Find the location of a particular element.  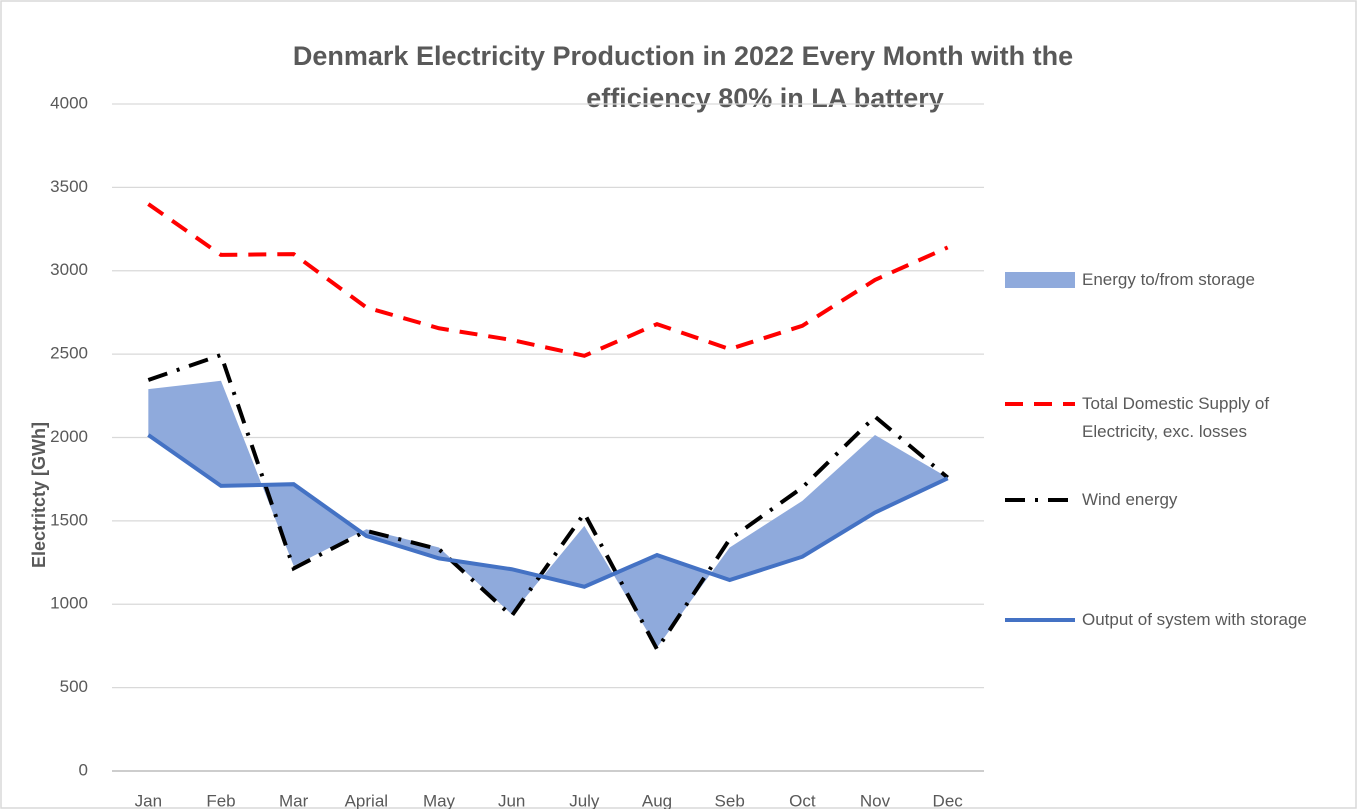

chart-title: efficiency 80% in LA battery is located at coordinates (765, 98).